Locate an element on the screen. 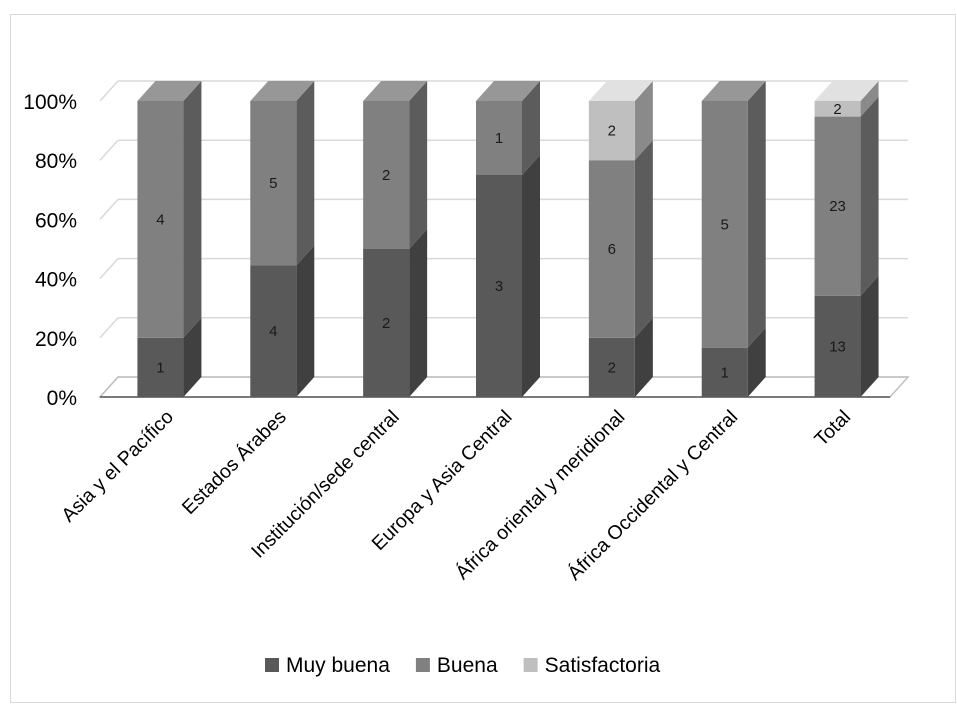 This screenshot has height=704, width=957. y-tick-label: 60% is located at coordinates (56, 220).